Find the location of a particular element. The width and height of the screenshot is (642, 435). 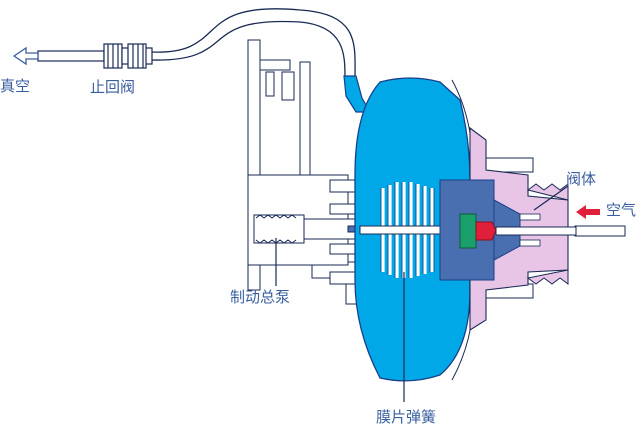

label-check-valve: 止回阀 is located at coordinates (113, 87).